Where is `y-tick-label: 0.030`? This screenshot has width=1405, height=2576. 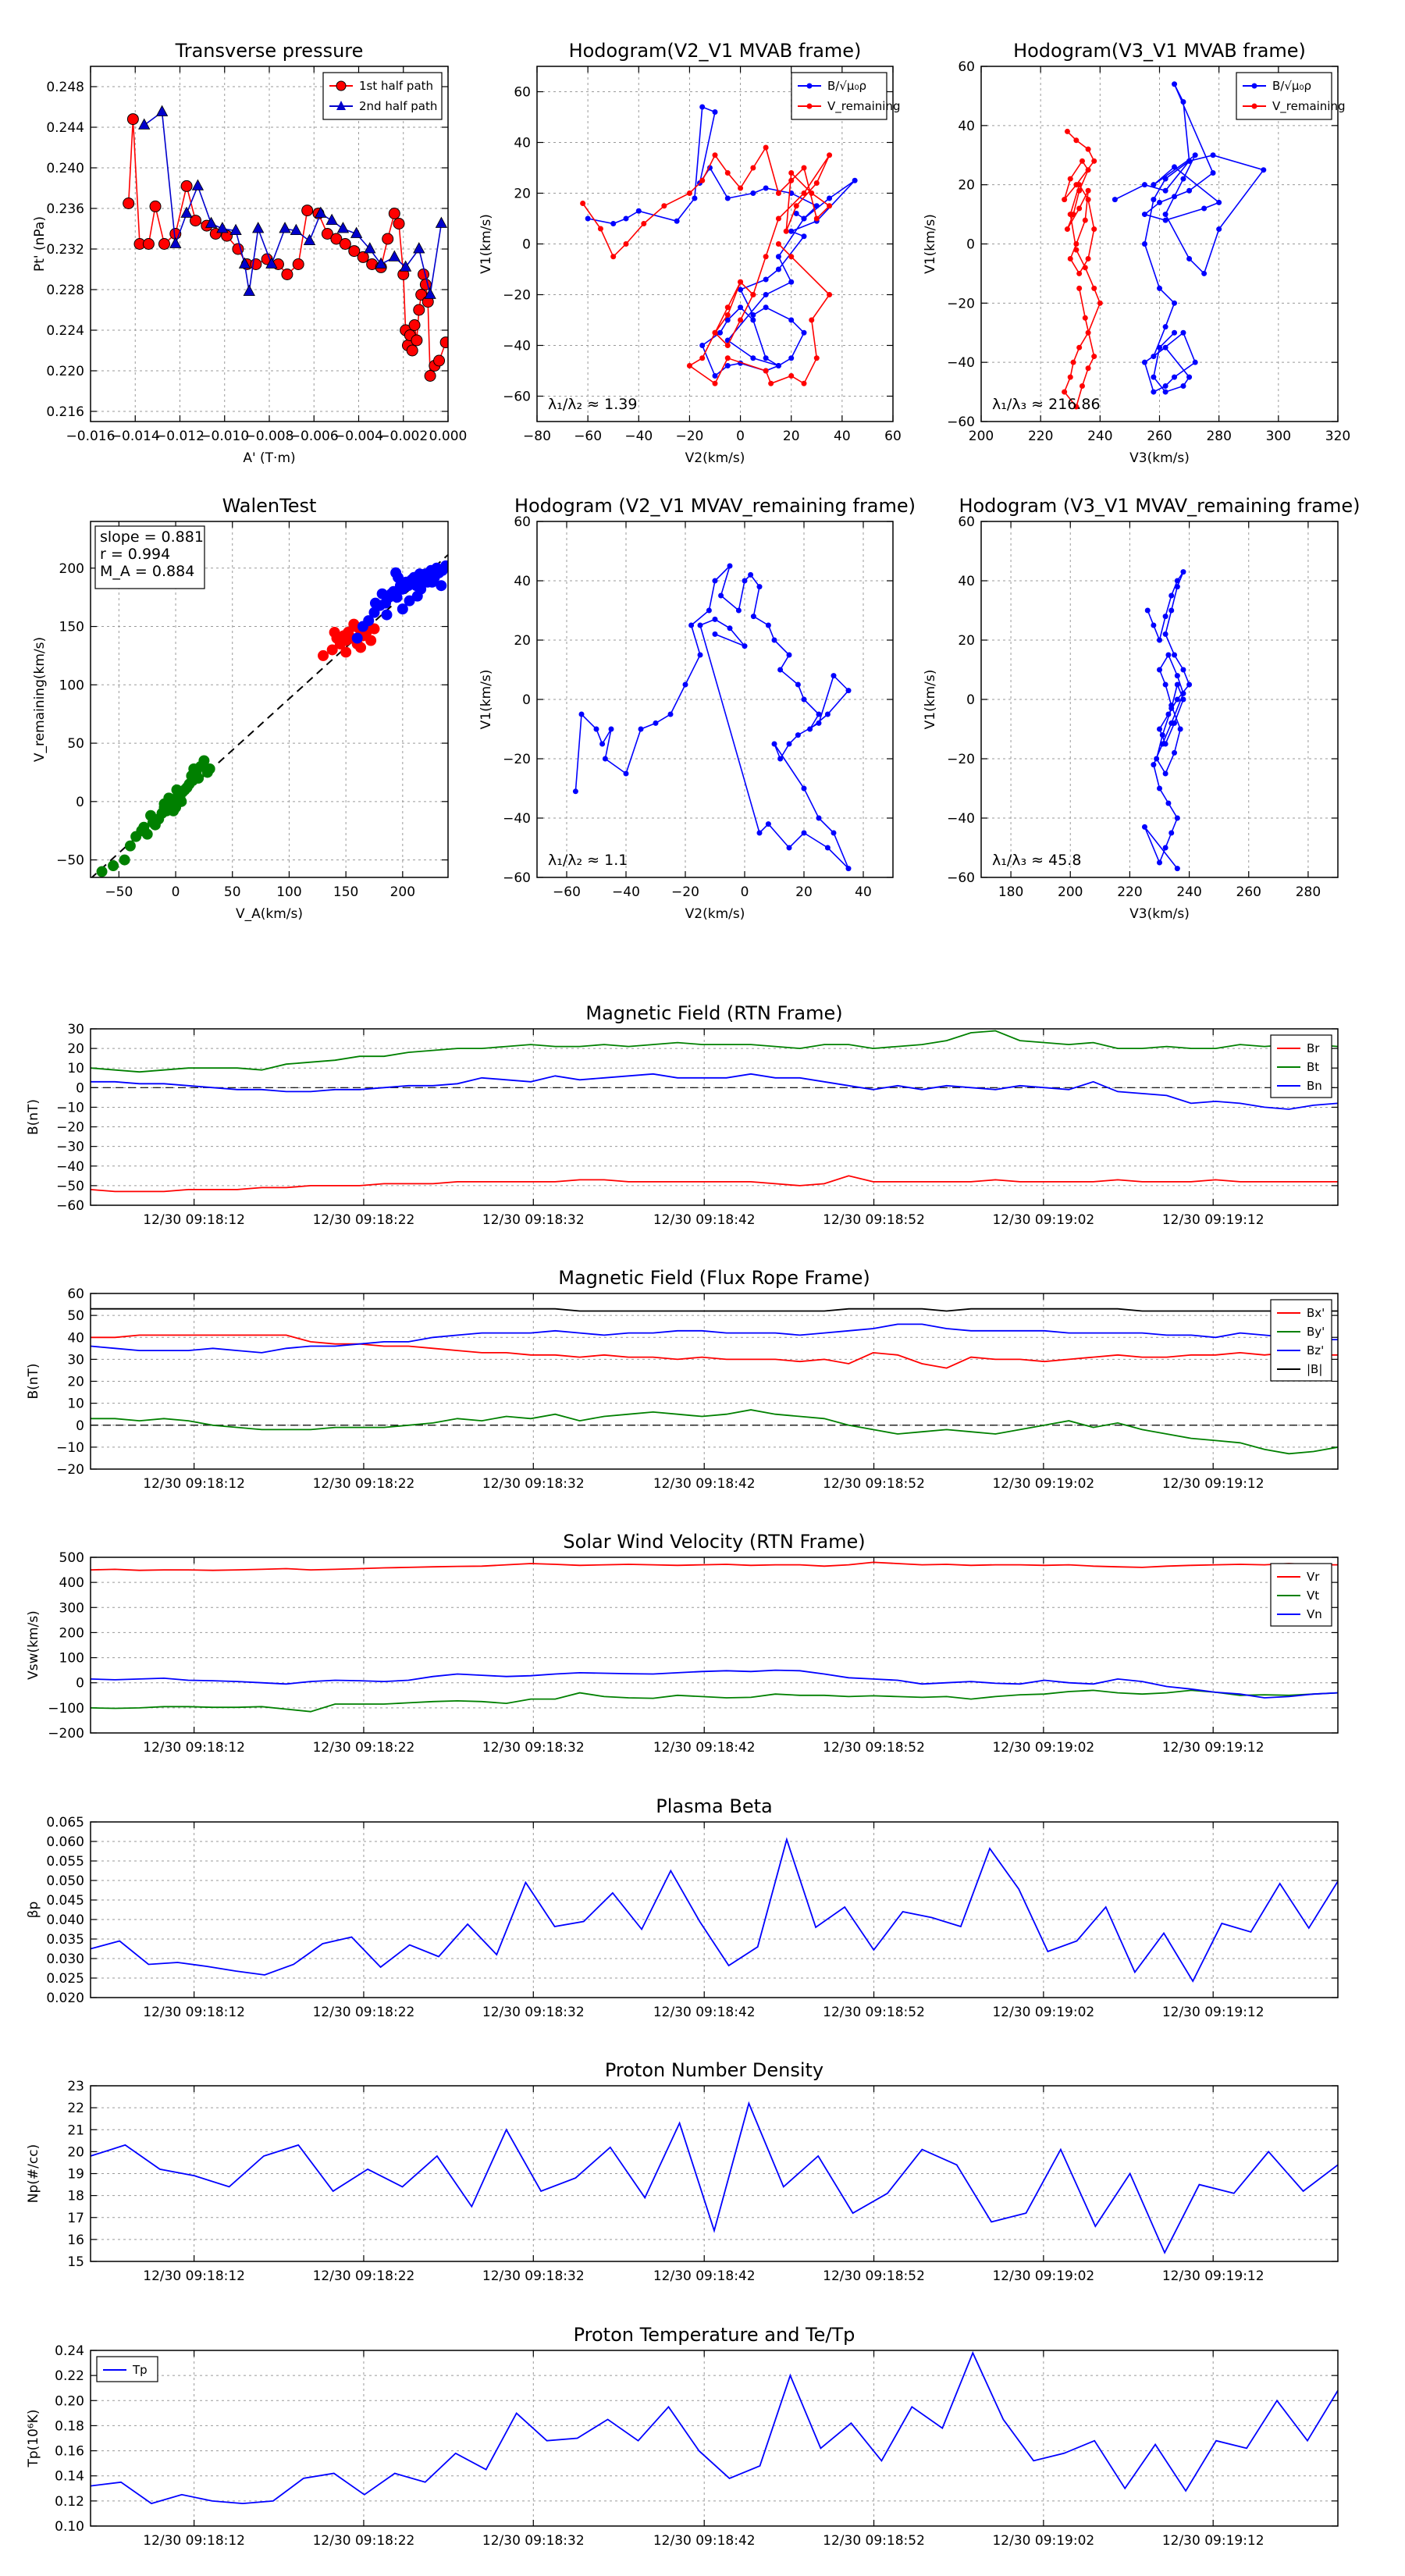 y-tick-label: 0.030 is located at coordinates (65, 1959).